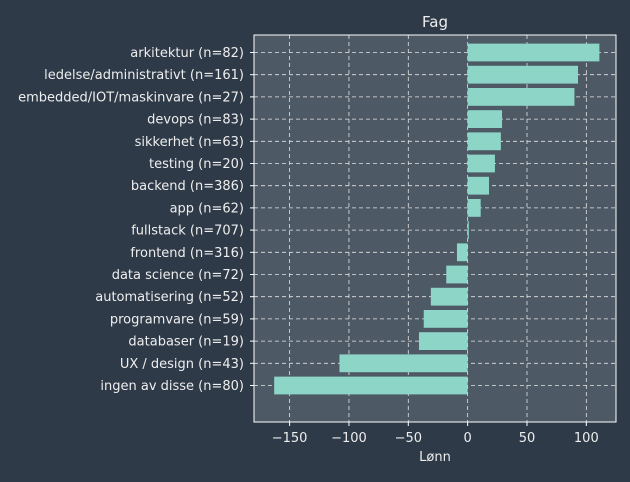 The image size is (630, 482). Describe the element at coordinates (195, 120) in the screenshot. I see `y-tick-label: devops (n=83)` at that location.